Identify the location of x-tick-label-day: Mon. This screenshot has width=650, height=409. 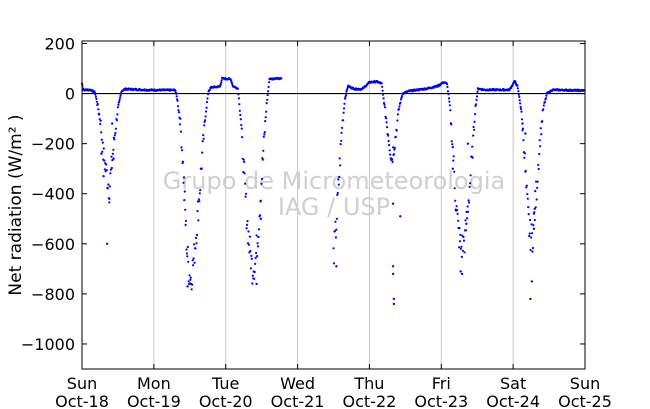
(154, 383).